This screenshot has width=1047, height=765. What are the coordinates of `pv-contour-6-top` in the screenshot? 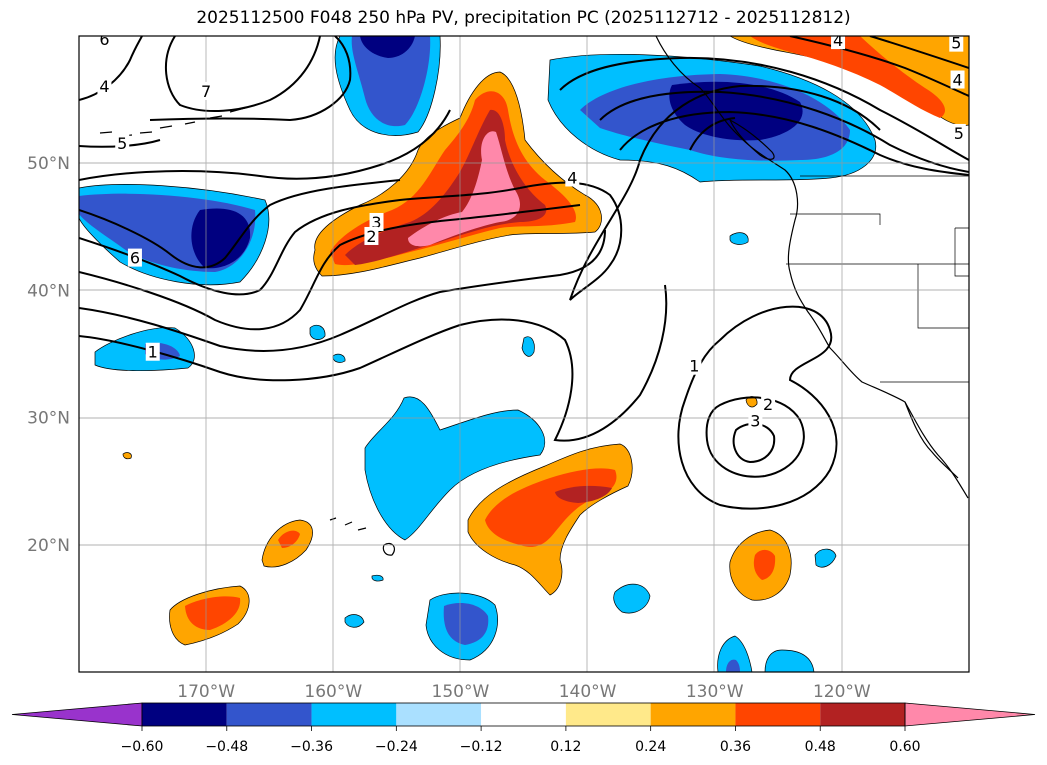 It's located at (242, 74).